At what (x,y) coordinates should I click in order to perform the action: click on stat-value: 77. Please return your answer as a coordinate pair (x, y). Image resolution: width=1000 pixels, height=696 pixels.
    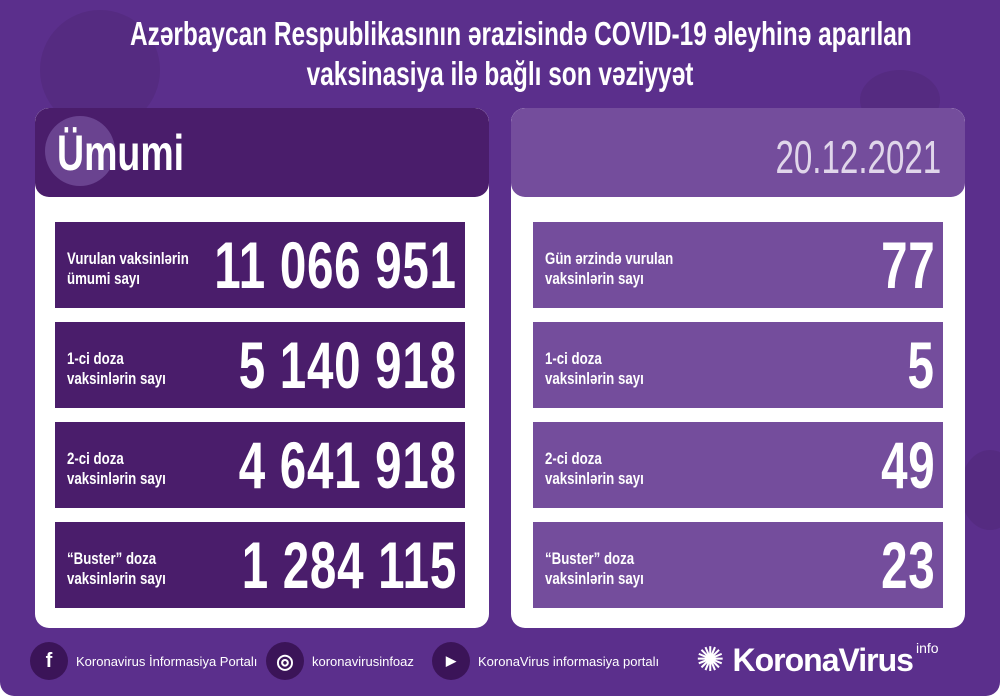
    Looking at the image, I should click on (907, 265).